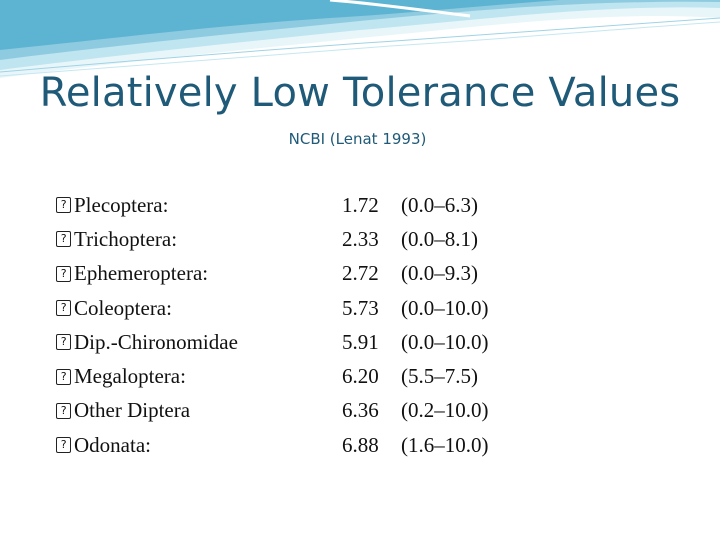 The height and width of the screenshot is (540, 720). What do you see at coordinates (360, 376) in the screenshot?
I see `tolerance-value: 6.20` at bounding box center [360, 376].